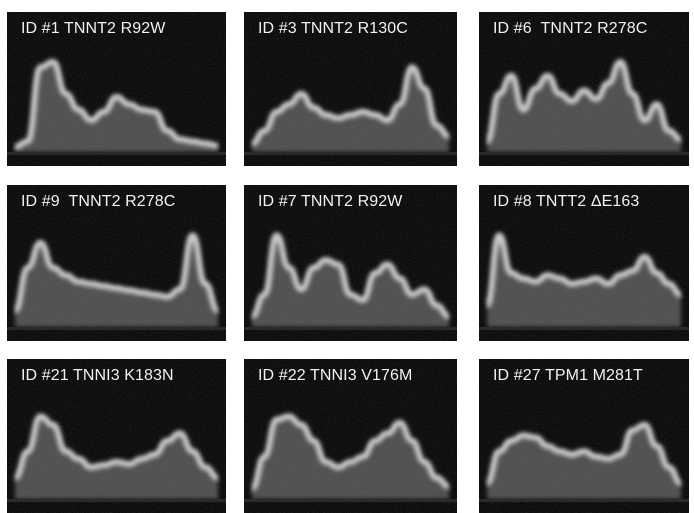  Describe the element at coordinates (93, 28) in the screenshot. I see `panel-label: ID #1 TNNT2 R92W` at that location.